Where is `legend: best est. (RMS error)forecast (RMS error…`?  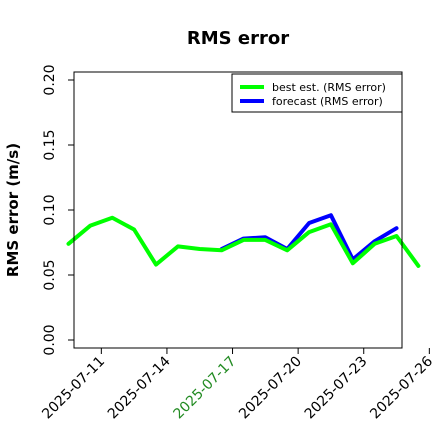 legend: best est. (RMS error)forecast (RMS error… is located at coordinates (317, 93).